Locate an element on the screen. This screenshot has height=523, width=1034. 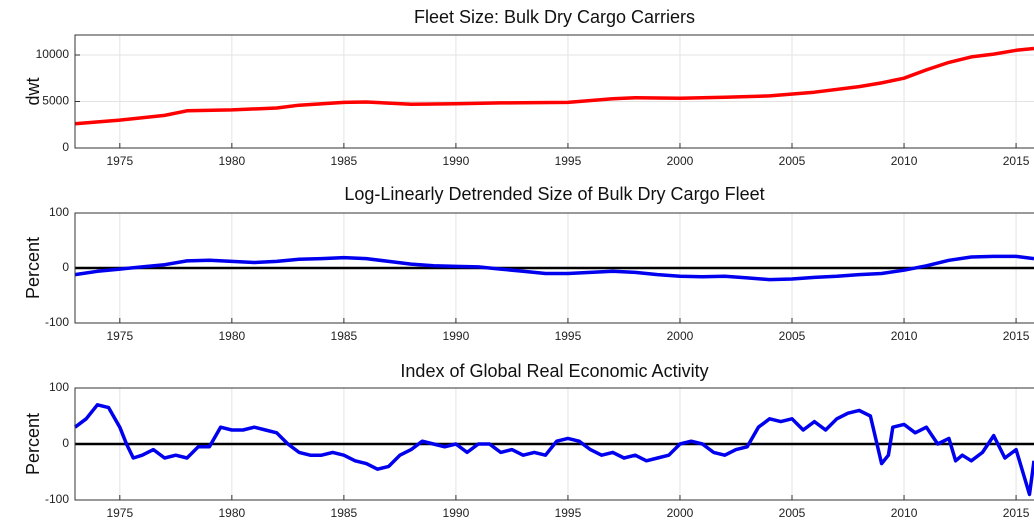
chart-title: Fleet Size: Bulk Dry Cargo Carriers is located at coordinates (554, 17).